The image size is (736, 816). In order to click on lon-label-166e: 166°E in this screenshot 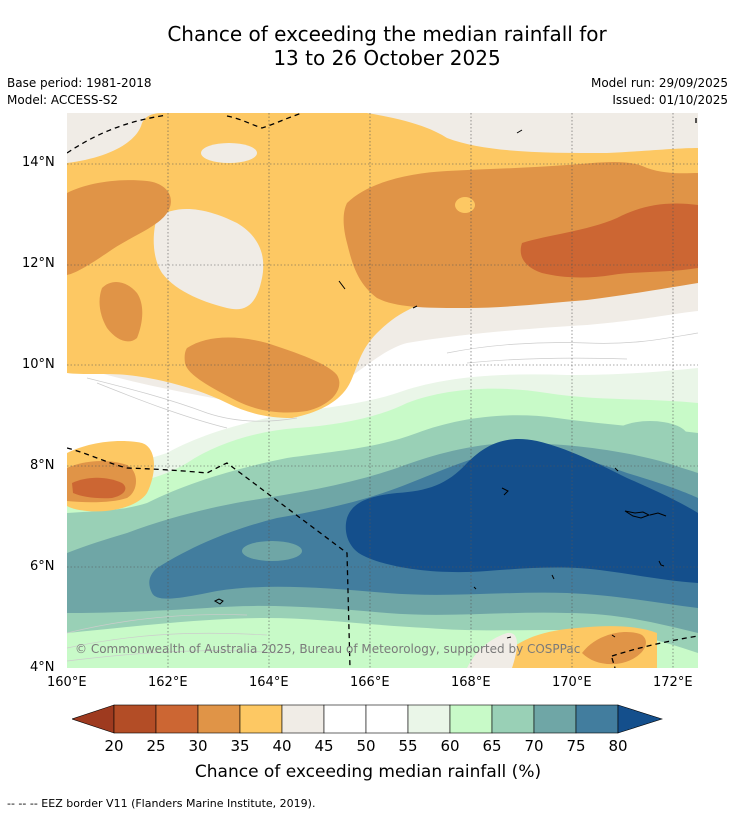, I will do `click(370, 682)`.